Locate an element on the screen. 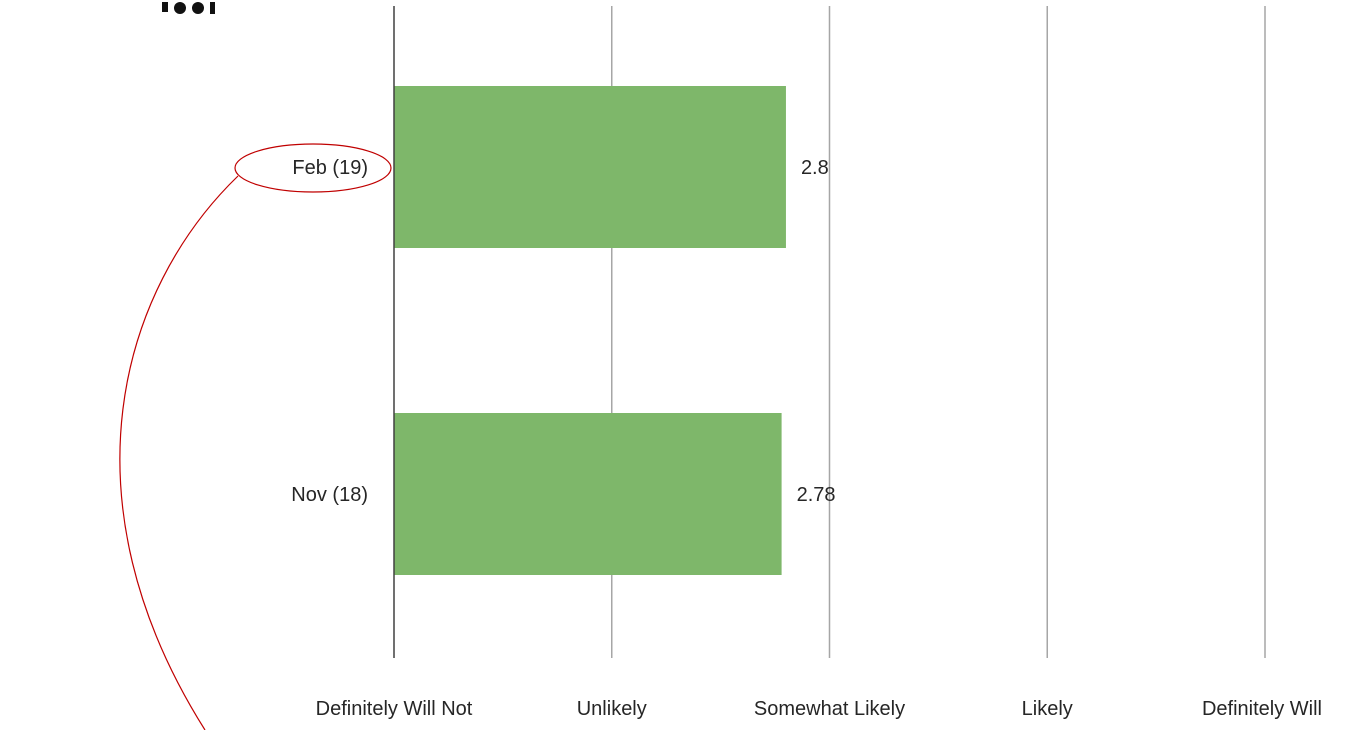 This screenshot has height=730, width=1354. category-labels: Feb (19) Nov (18) is located at coordinates (329, 331).